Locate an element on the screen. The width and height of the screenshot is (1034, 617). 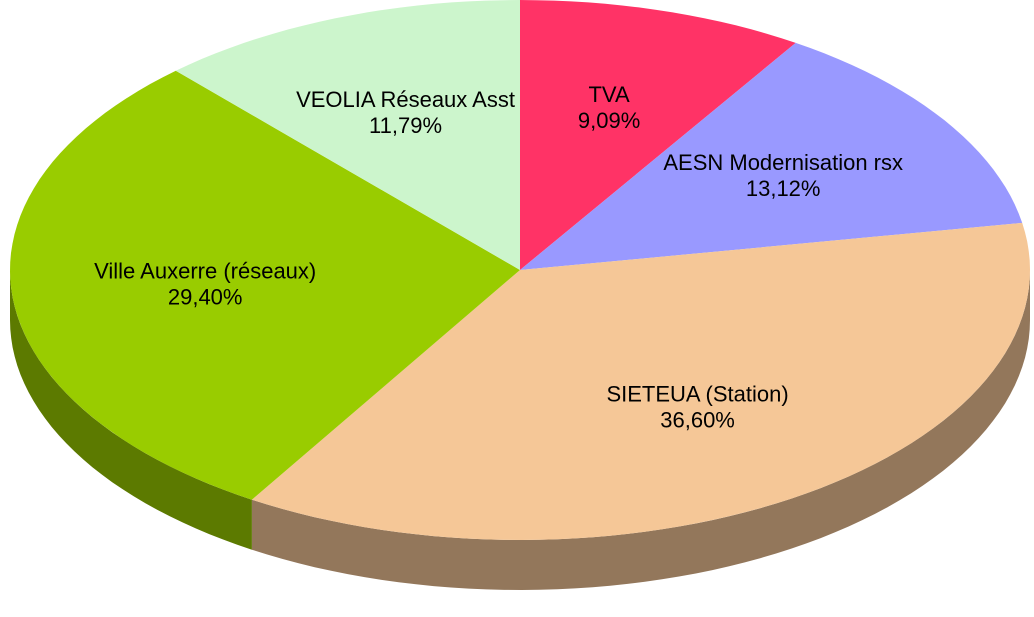
slice-value-label: 11,79% is located at coordinates (405, 125).